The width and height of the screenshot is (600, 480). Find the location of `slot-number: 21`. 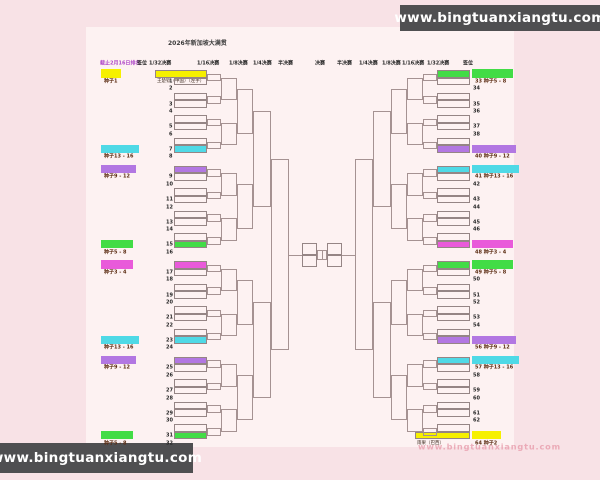

slot-number: 21 is located at coordinates (173, 316).